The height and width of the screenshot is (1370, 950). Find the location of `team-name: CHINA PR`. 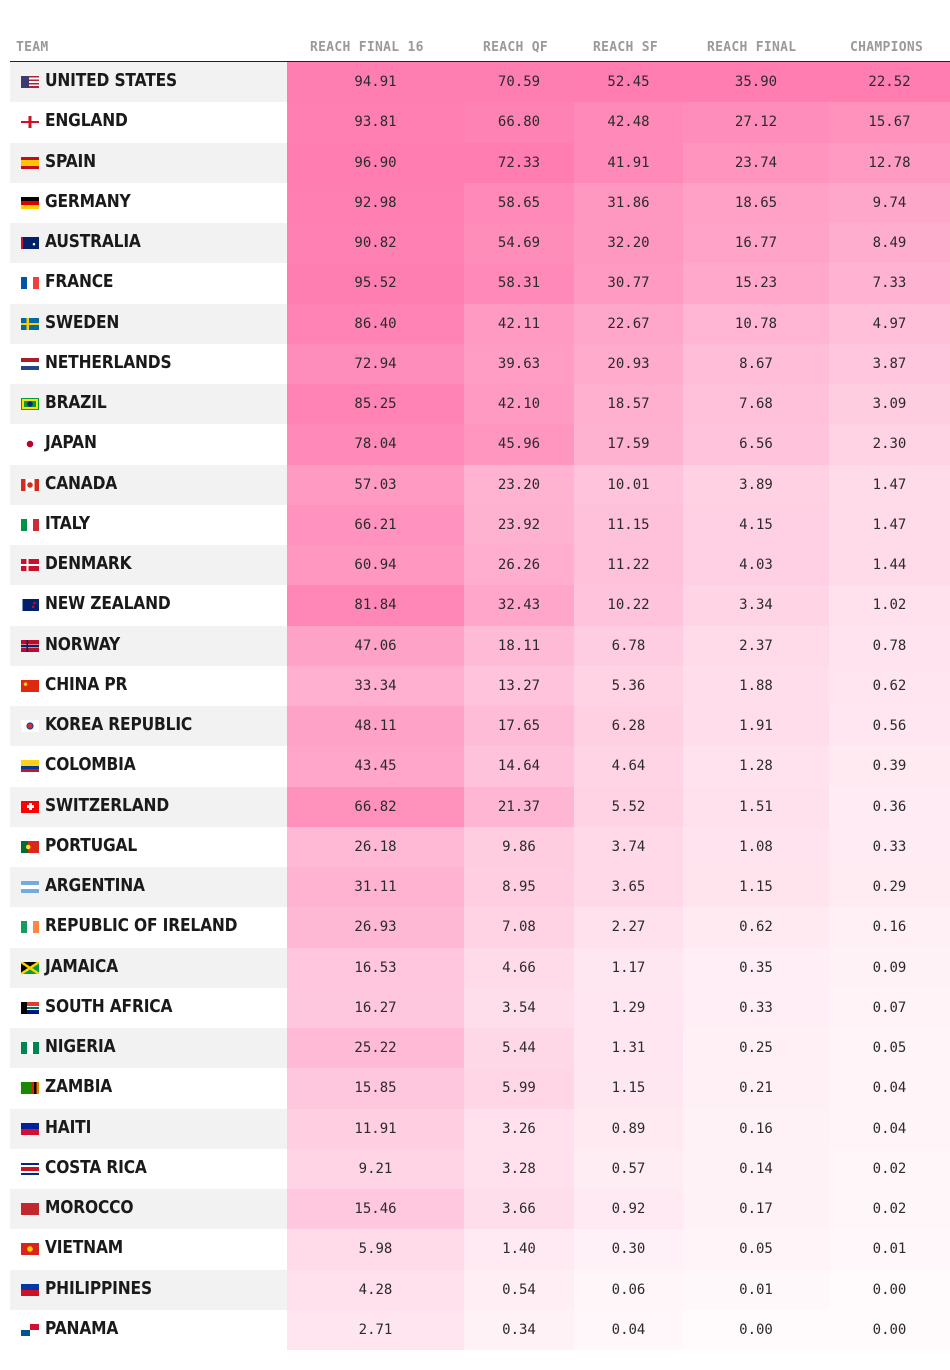

team-name: CHINA PR is located at coordinates (86, 684).